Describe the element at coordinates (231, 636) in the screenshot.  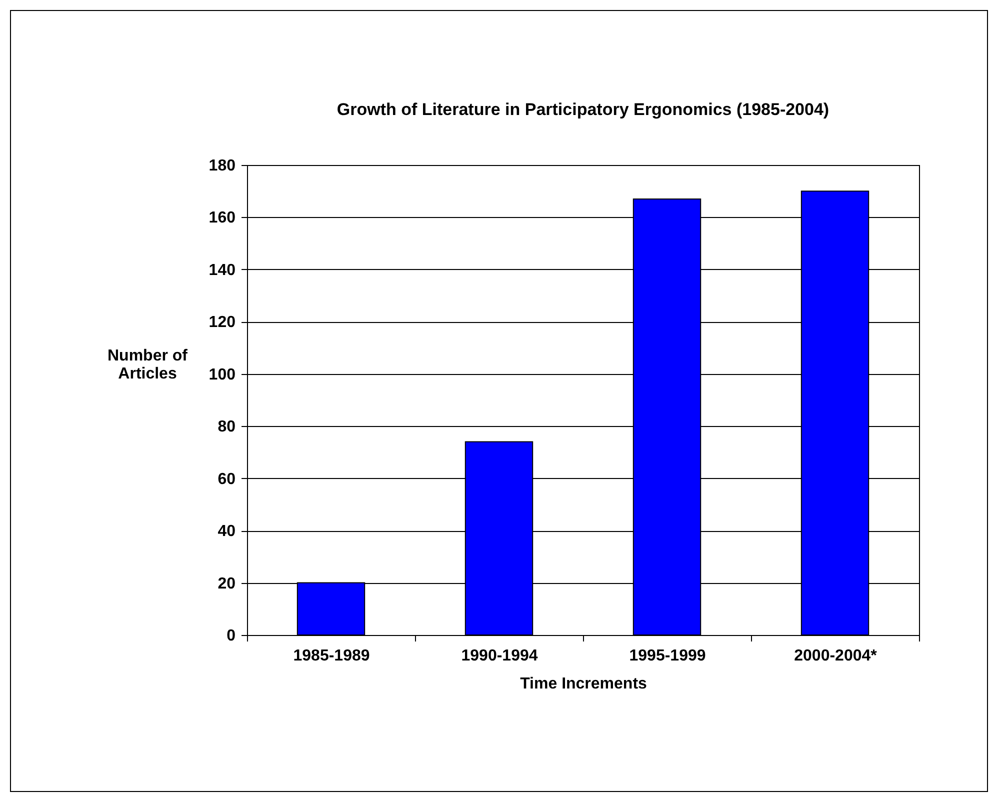
I see `y-tick-label: 0` at that location.